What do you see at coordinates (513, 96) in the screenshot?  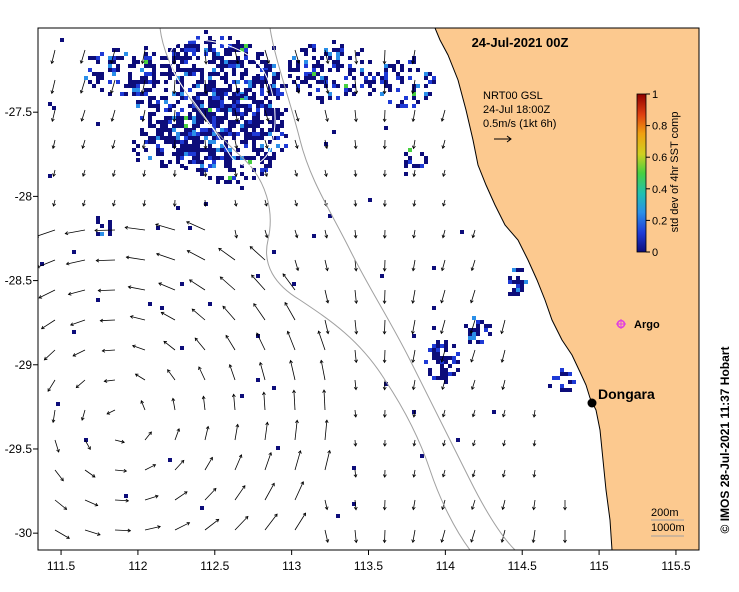 I see `vector-label-source: NRT00 GSL` at bounding box center [513, 96].